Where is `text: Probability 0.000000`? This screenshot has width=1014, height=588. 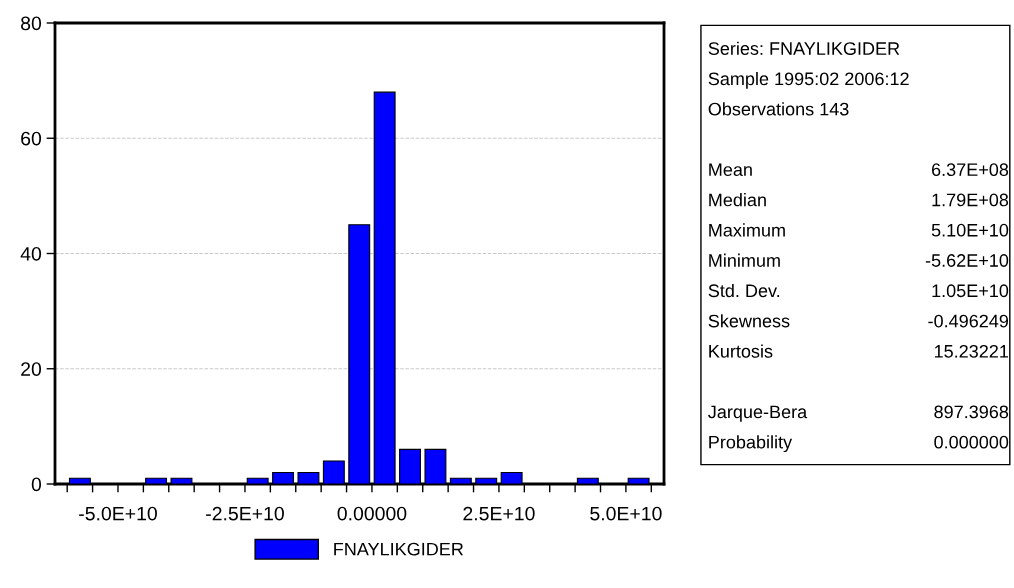
text: Probability 0.000000 is located at coordinates (859, 444).